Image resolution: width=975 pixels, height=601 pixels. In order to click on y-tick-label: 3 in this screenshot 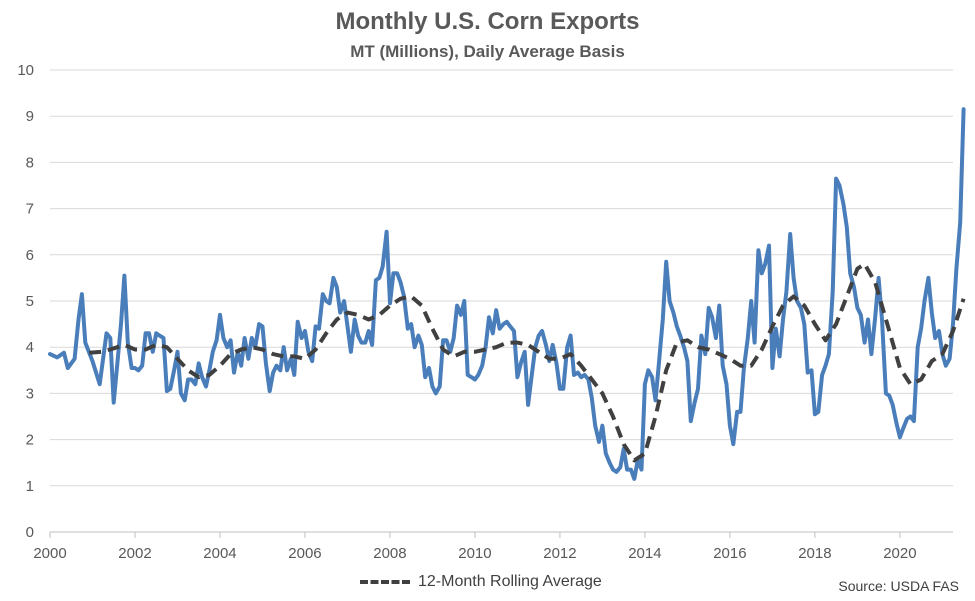, I will do `click(30, 393)`.